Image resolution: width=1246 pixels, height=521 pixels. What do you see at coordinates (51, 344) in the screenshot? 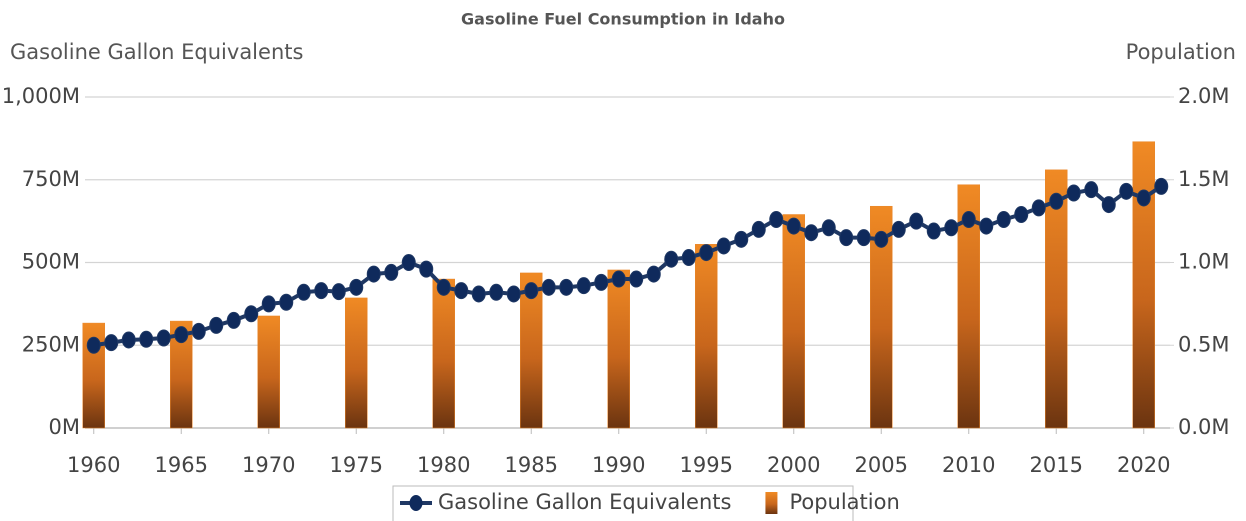
I see `y-tick-label: 250M` at bounding box center [51, 344].